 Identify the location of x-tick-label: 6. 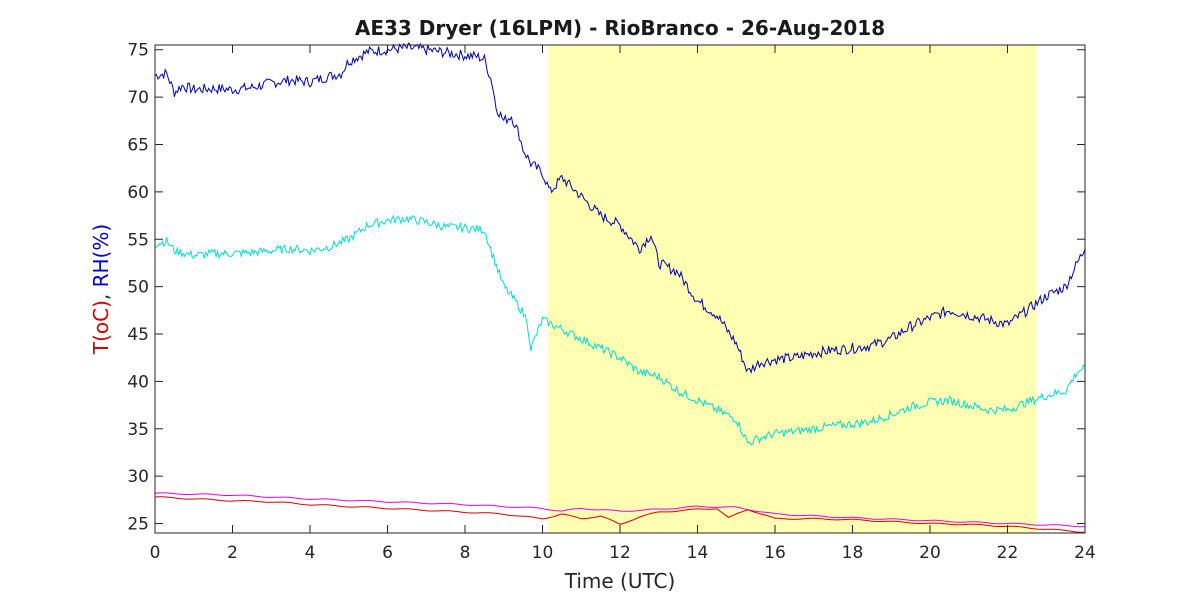
(387, 553).